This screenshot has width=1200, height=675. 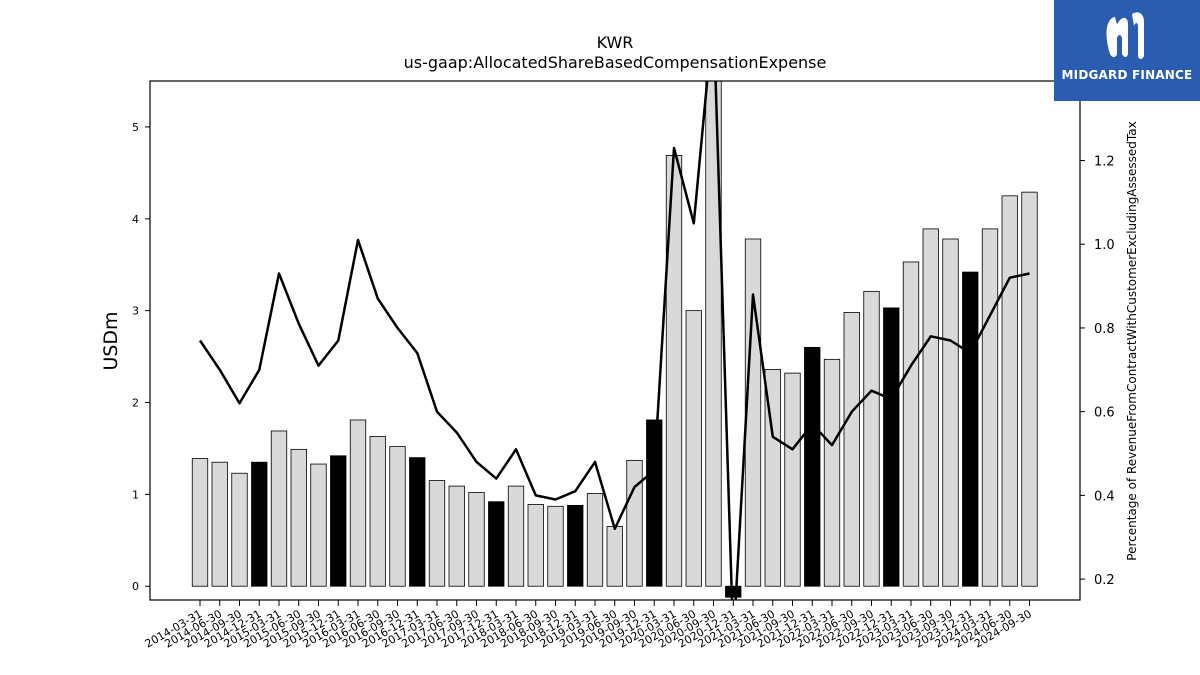 I want to click on y2-tick-label: 1.0, so click(x=1104, y=245).